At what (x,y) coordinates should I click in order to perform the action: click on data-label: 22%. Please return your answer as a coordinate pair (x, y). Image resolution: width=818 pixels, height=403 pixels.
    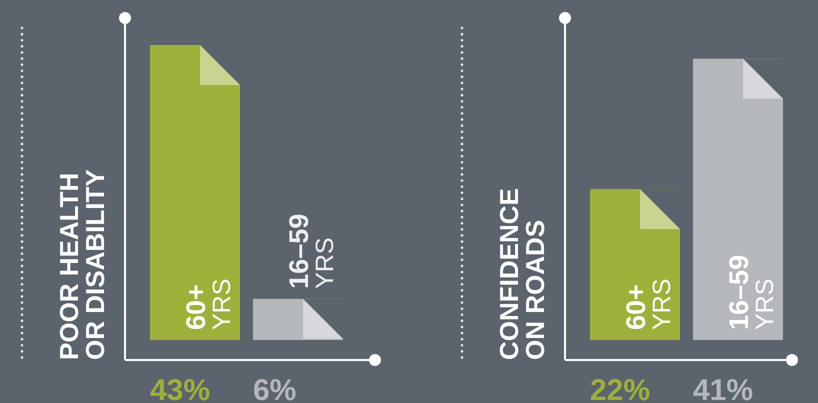
    Looking at the image, I should click on (620, 388).